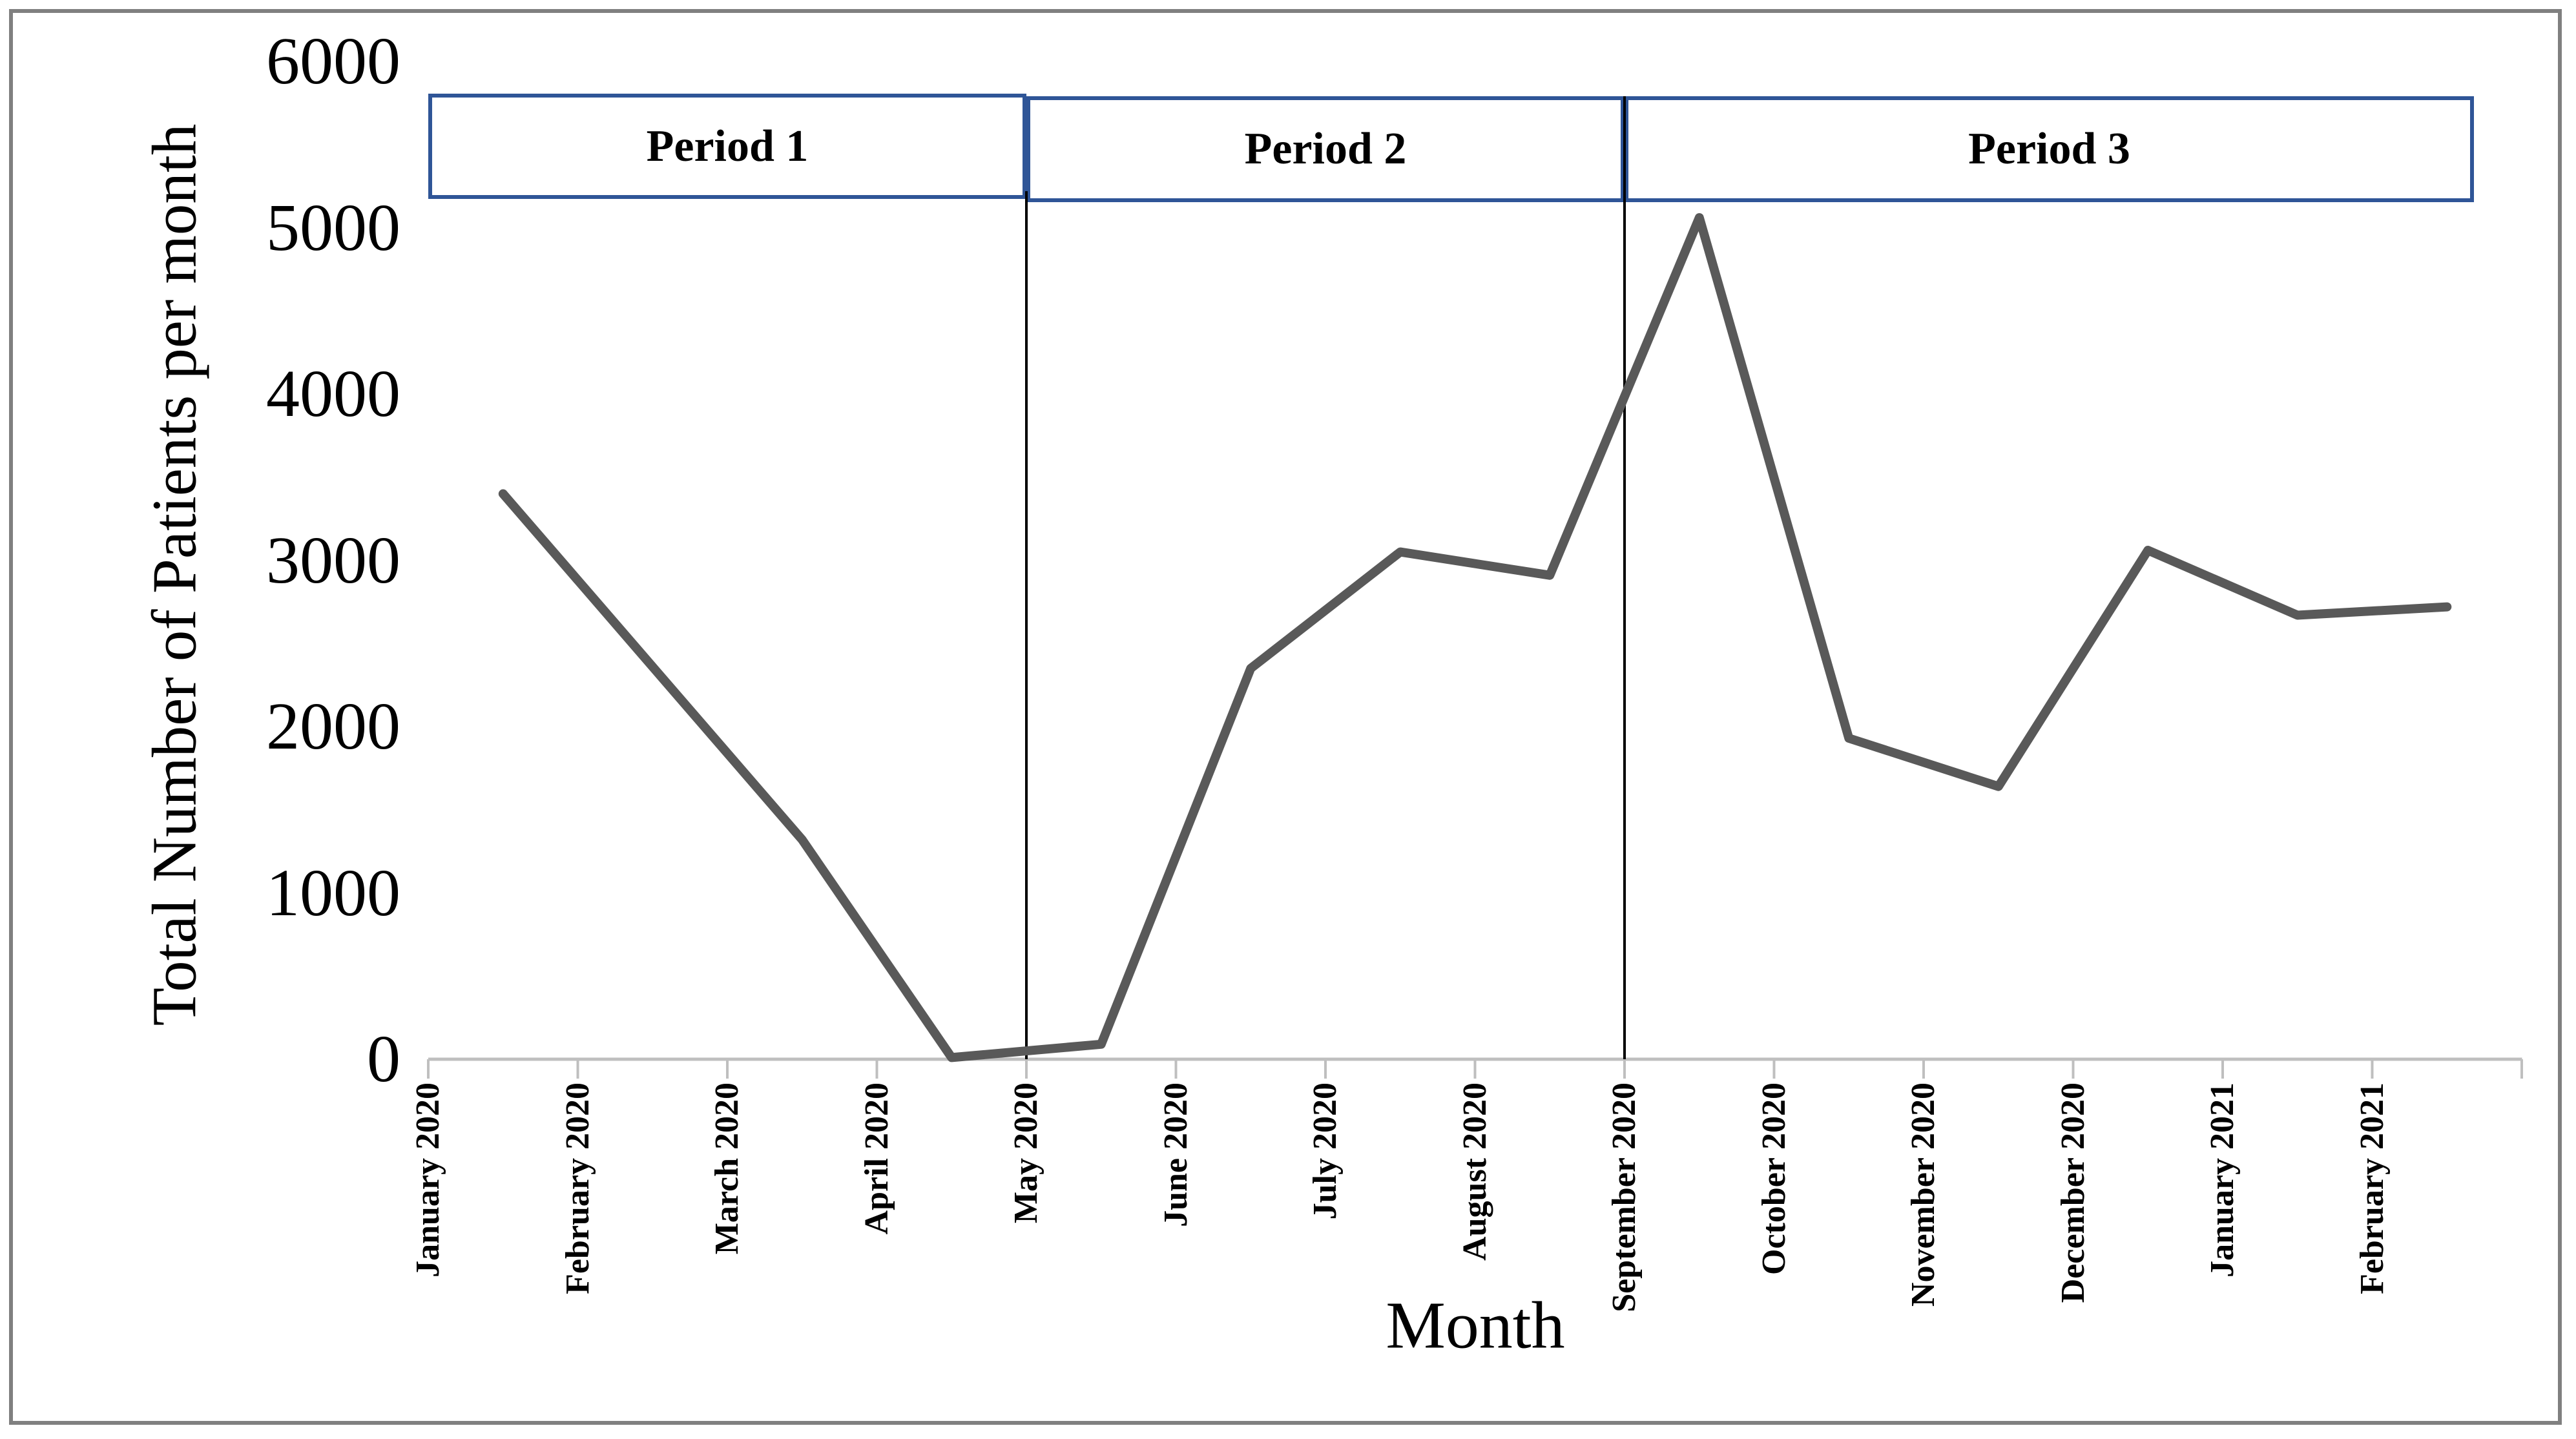 The image size is (2576, 1439). I want to click on x-tick-label: November 2020, so click(1923, 1194).